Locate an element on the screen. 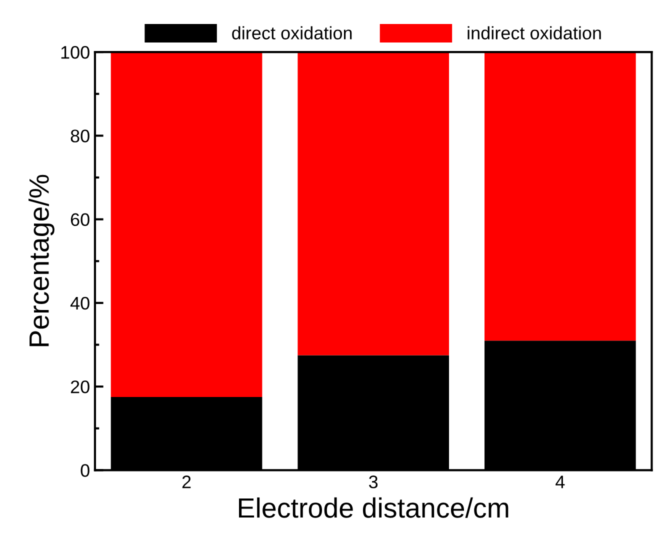  x-tick-label: 3 is located at coordinates (373, 482).